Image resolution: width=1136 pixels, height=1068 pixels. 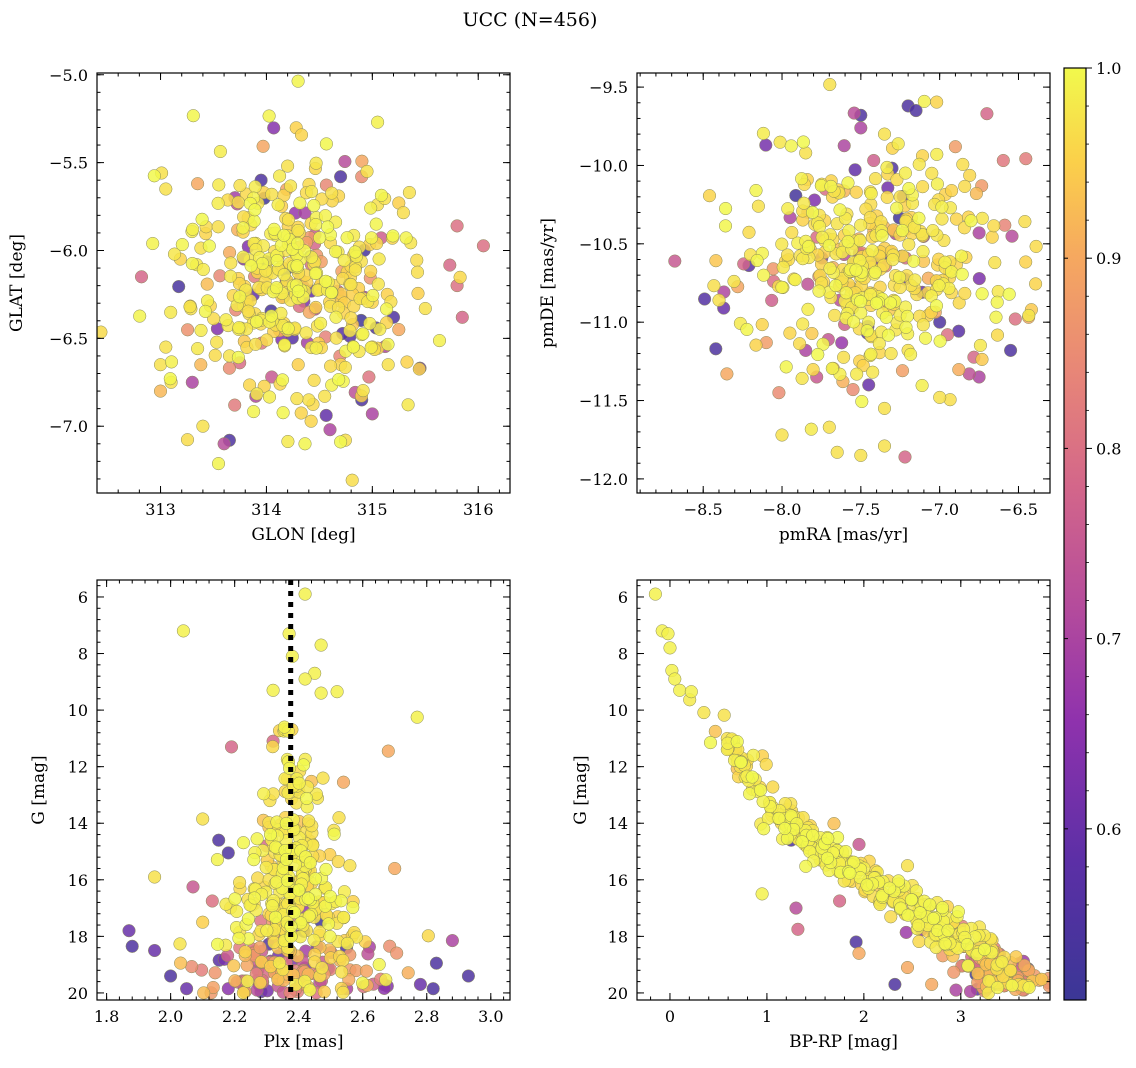 What do you see at coordinates (1108, 639) in the screenshot?
I see `colorbar-tick-label: 0.7` at bounding box center [1108, 639].